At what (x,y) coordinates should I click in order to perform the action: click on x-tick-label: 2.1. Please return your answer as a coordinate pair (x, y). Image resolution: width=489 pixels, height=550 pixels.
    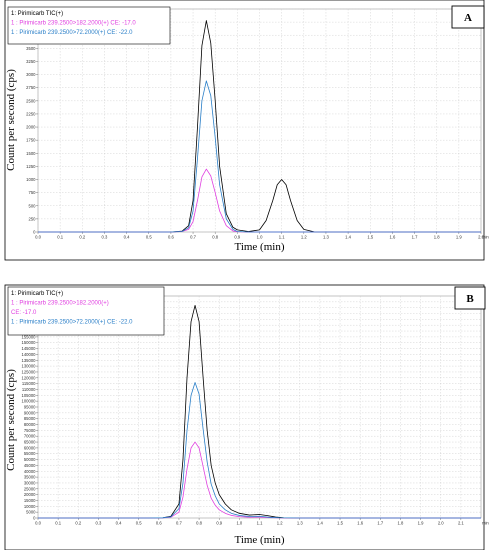
    Looking at the image, I should click on (461, 523).